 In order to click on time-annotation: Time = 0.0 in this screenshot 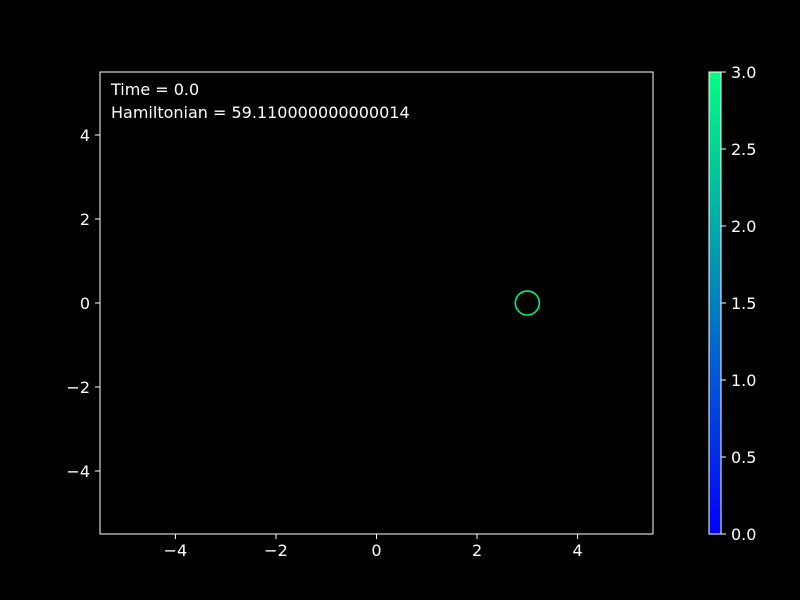, I will do `click(154, 89)`.